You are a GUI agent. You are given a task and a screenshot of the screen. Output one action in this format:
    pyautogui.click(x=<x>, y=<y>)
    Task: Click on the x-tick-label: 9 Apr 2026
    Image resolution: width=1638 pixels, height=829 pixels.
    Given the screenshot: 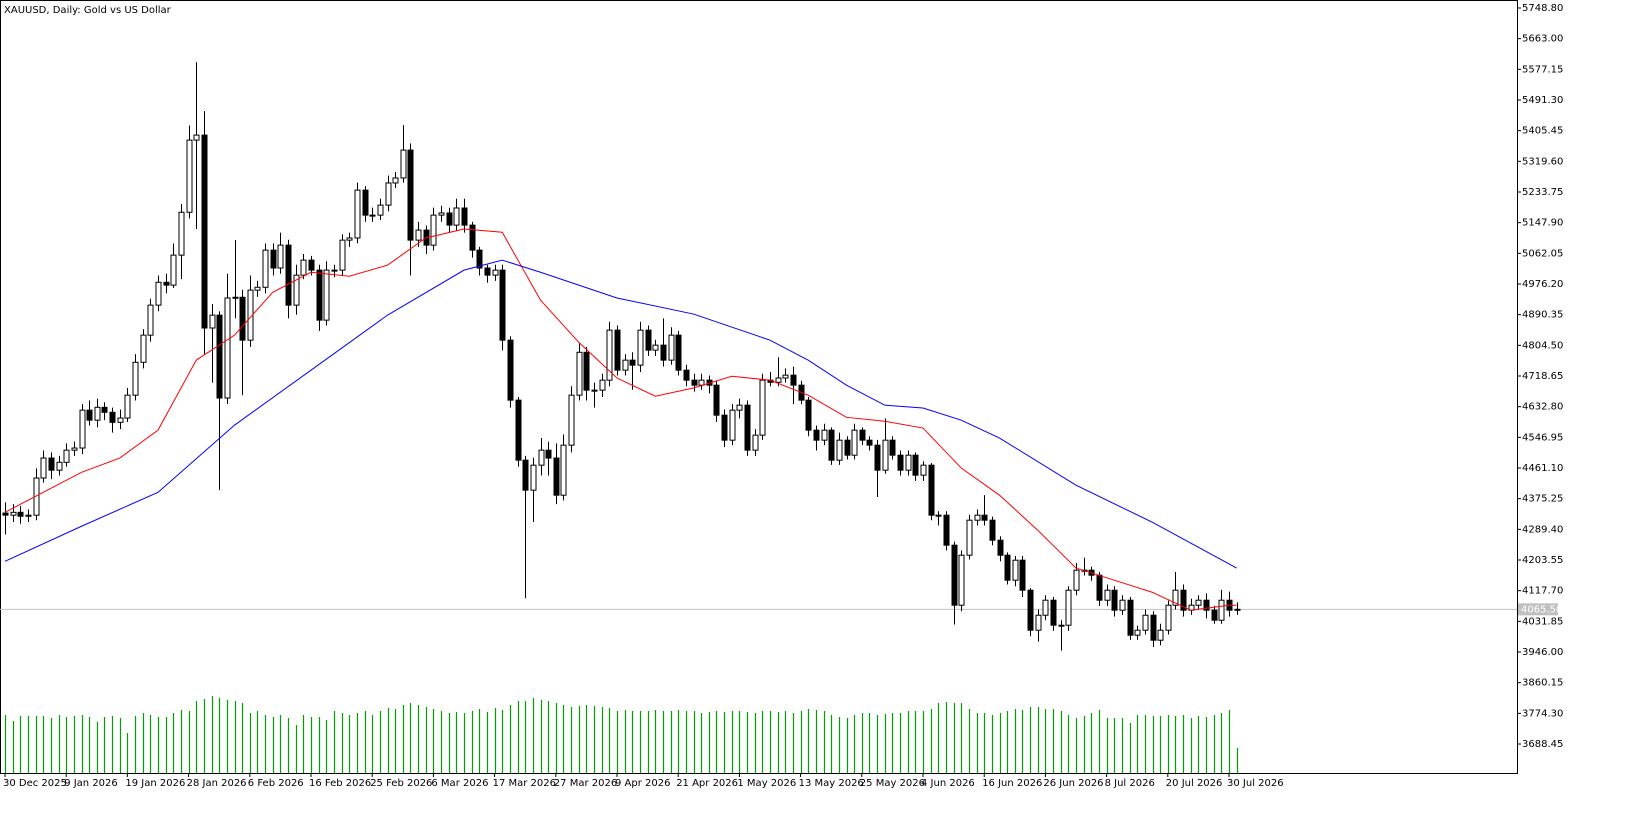 What is the action you would take?
    pyautogui.click(x=642, y=783)
    